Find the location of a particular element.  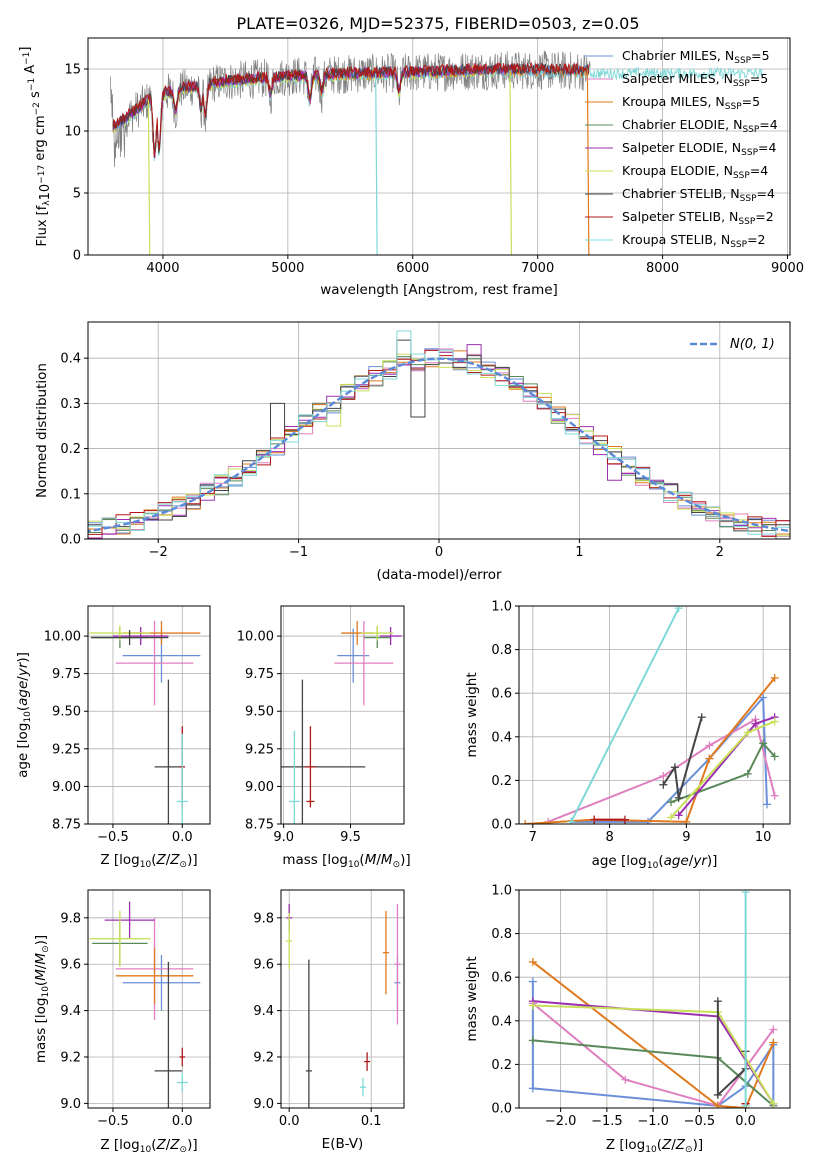

legend-label: Chabrier STELIB, NSSP=4 is located at coordinates (698, 195).